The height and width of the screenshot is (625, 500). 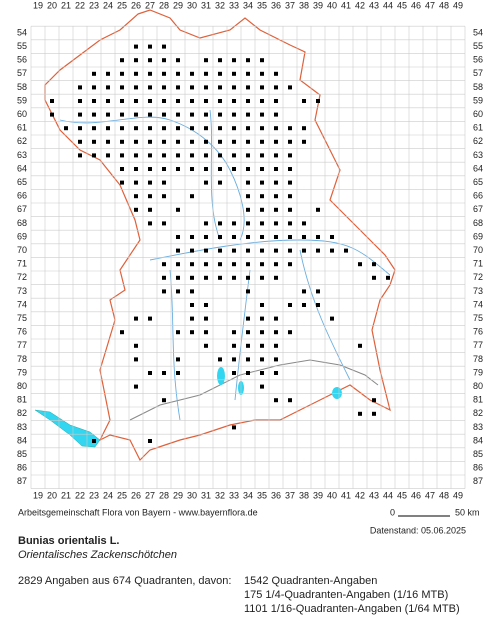 I want to click on column-label: 46, so click(x=416, y=495).